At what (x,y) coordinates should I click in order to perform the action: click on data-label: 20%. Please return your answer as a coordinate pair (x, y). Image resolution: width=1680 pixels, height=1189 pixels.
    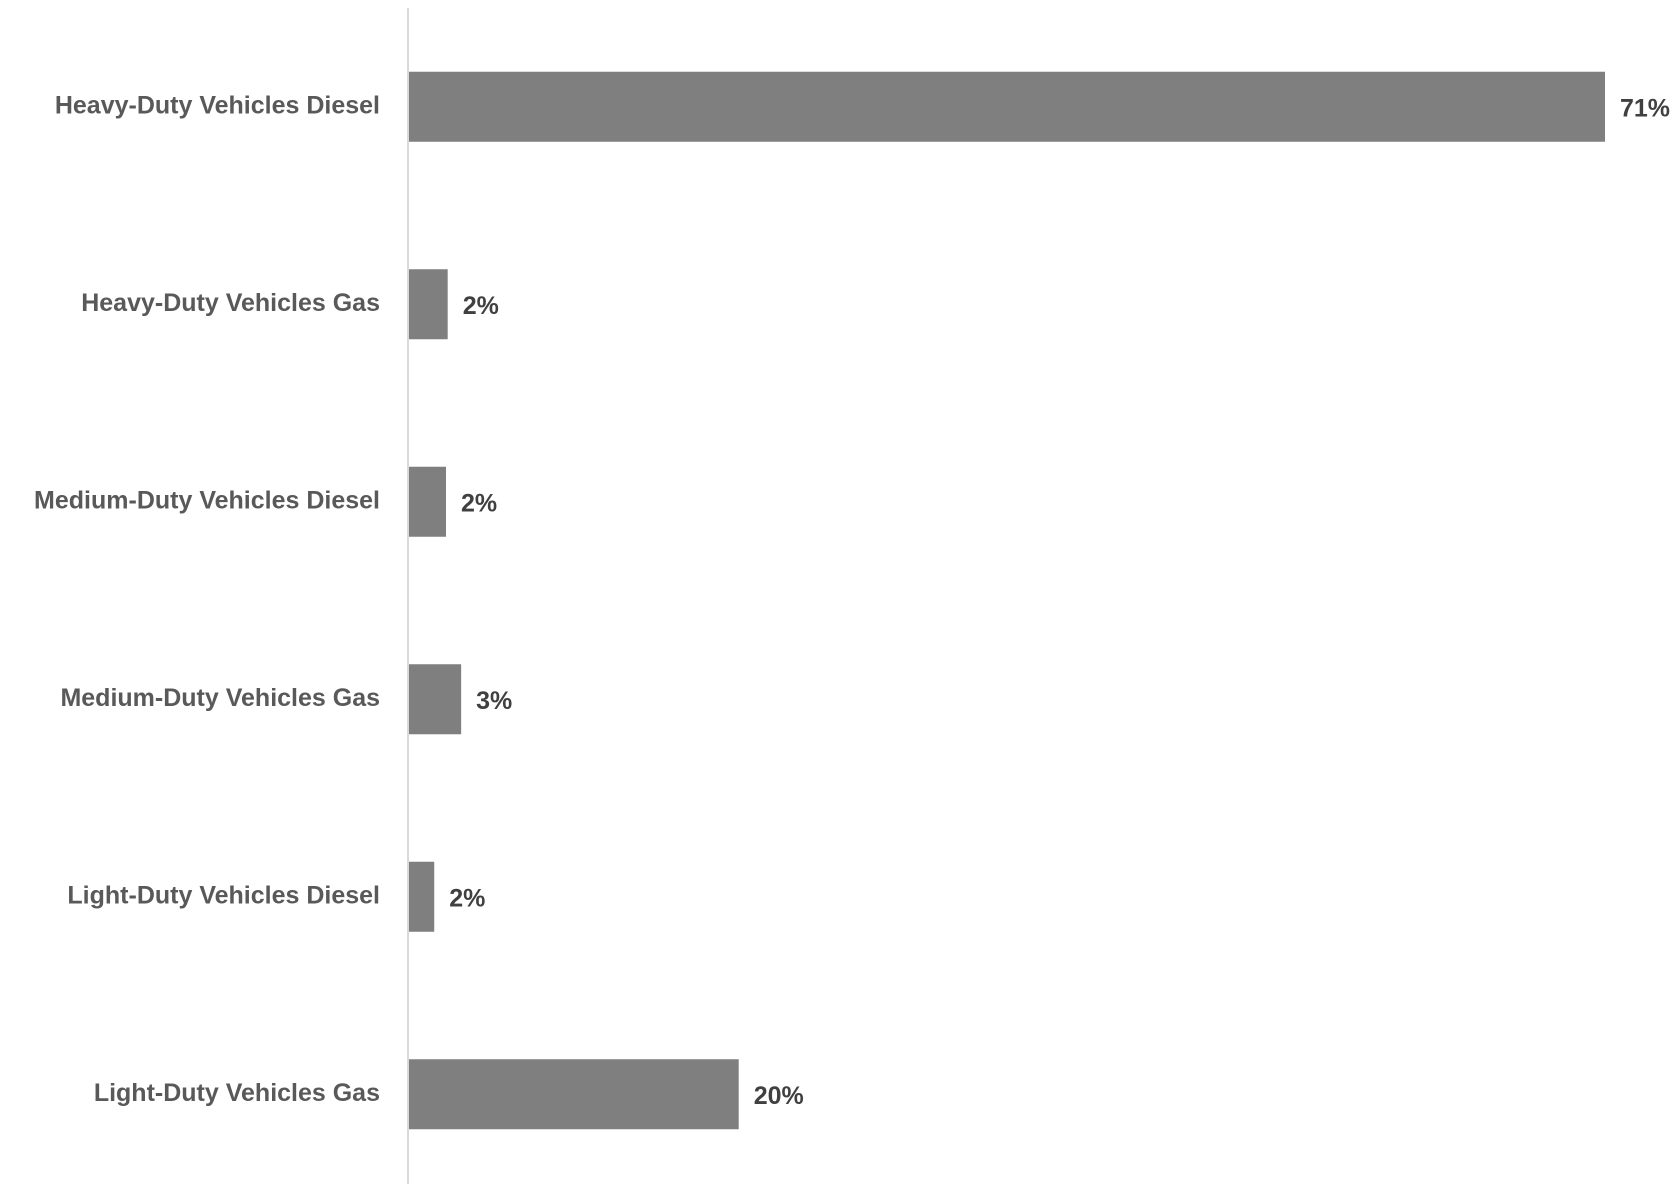
    Looking at the image, I should click on (779, 1096).